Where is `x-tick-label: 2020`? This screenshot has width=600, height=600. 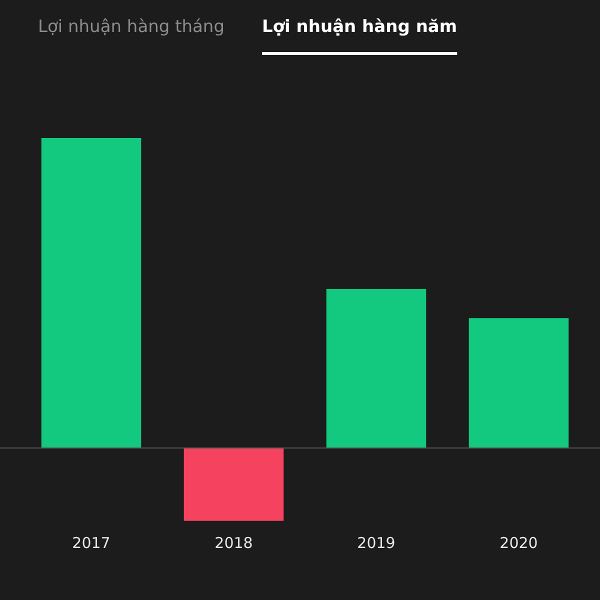 x-tick-label: 2020 is located at coordinates (519, 543).